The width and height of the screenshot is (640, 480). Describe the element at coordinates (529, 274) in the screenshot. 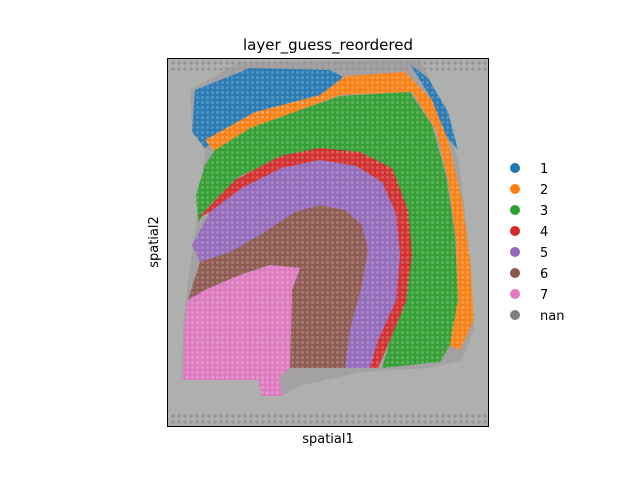

I see `legend-item-6: 6` at that location.